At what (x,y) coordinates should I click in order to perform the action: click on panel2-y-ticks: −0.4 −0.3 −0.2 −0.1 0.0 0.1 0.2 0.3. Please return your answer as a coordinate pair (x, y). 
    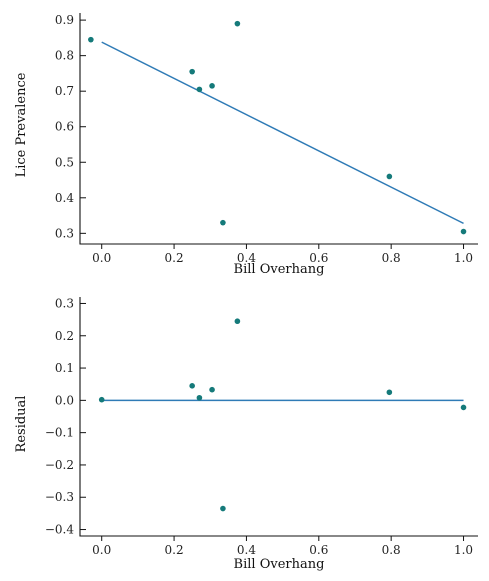
    Looking at the image, I should click on (65, 416).